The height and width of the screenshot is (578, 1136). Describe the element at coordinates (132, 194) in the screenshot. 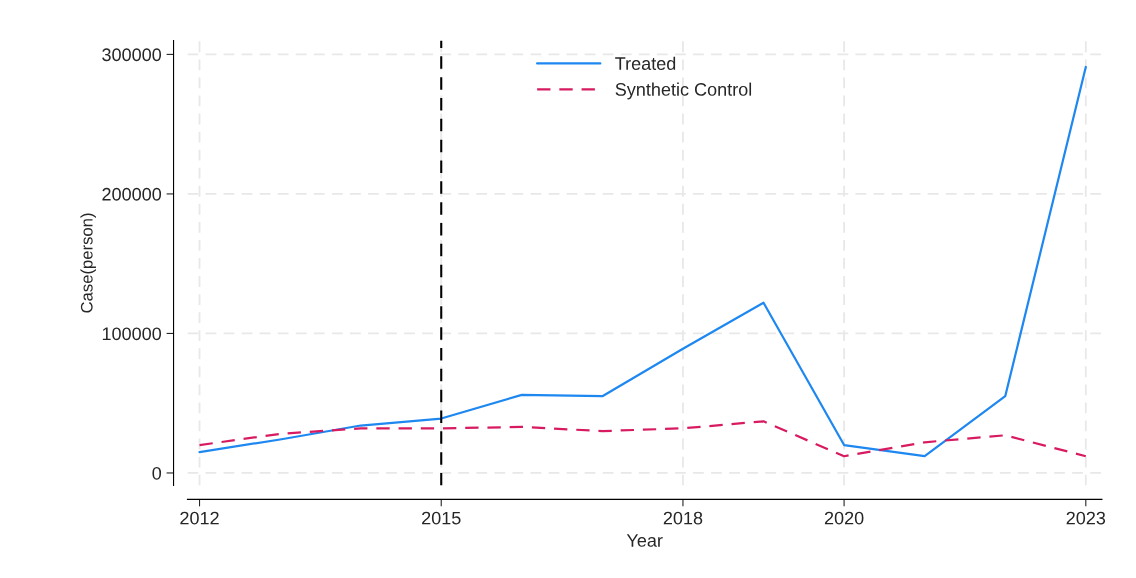

I see `y-tick-label: 200000` at that location.